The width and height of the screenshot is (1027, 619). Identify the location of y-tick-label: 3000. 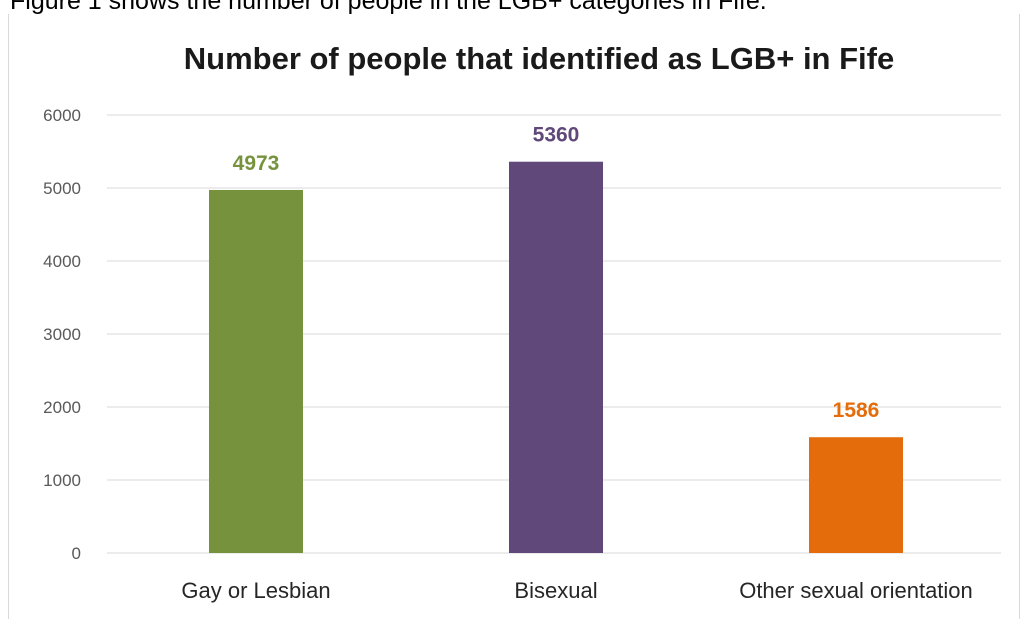
(62, 334).